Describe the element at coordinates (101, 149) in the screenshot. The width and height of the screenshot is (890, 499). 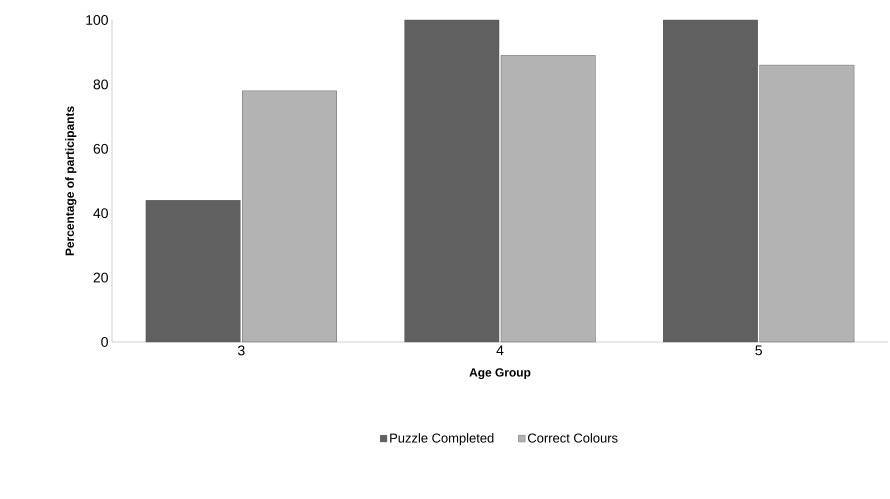
I see `y-tick-label: 60` at that location.